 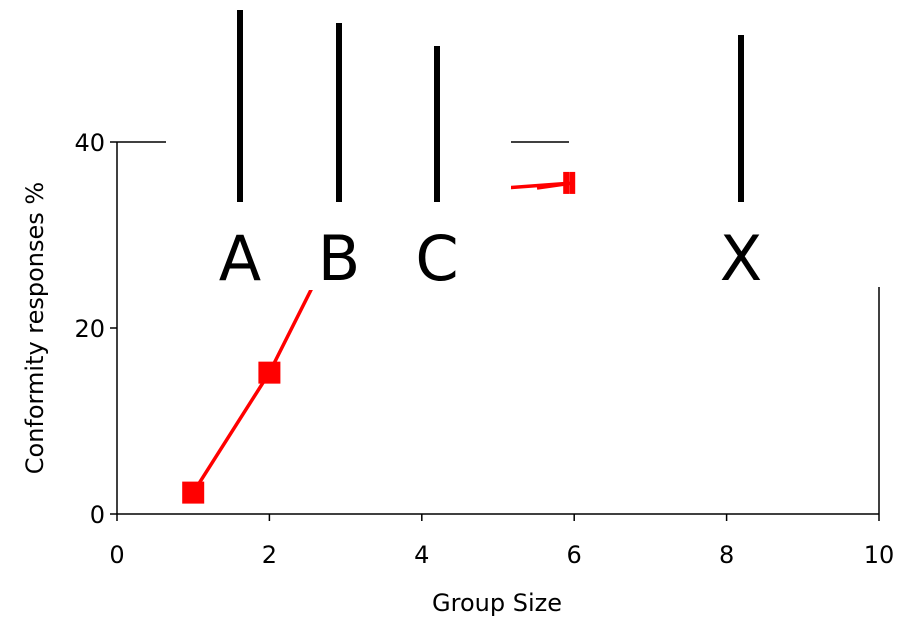 I want to click on stimulus-label-a: A, so click(x=240, y=258).